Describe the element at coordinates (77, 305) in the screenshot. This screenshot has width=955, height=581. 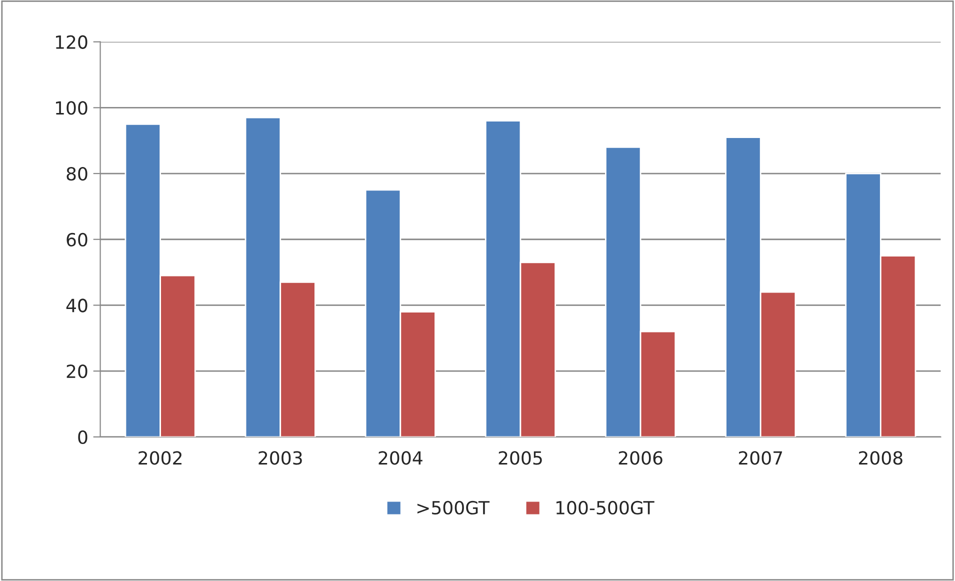
I see `y-tick-label: 40` at that location.